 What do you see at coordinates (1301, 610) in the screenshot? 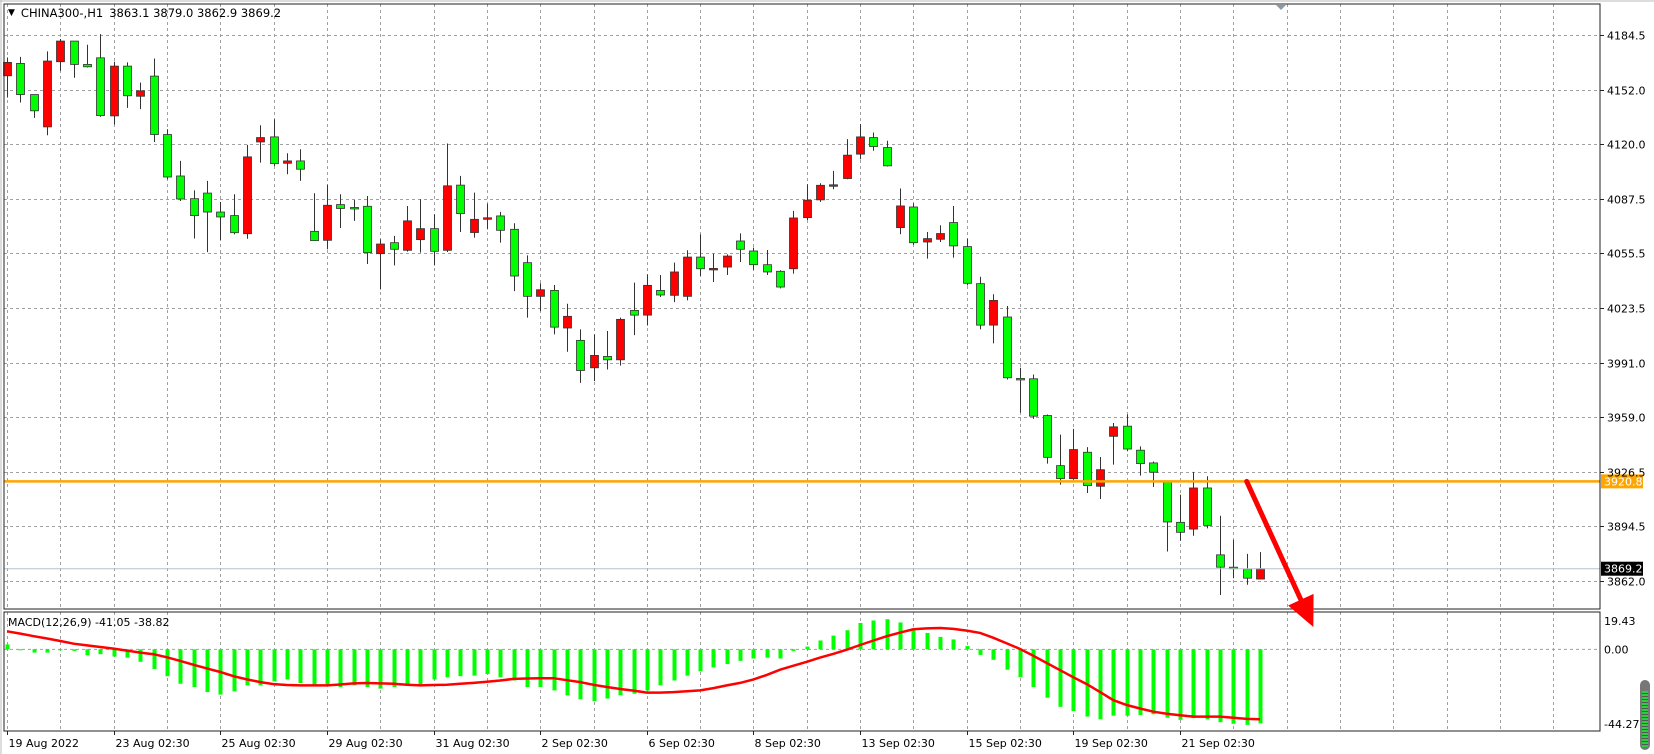
I see `arrow-down-icon` at bounding box center [1301, 610].